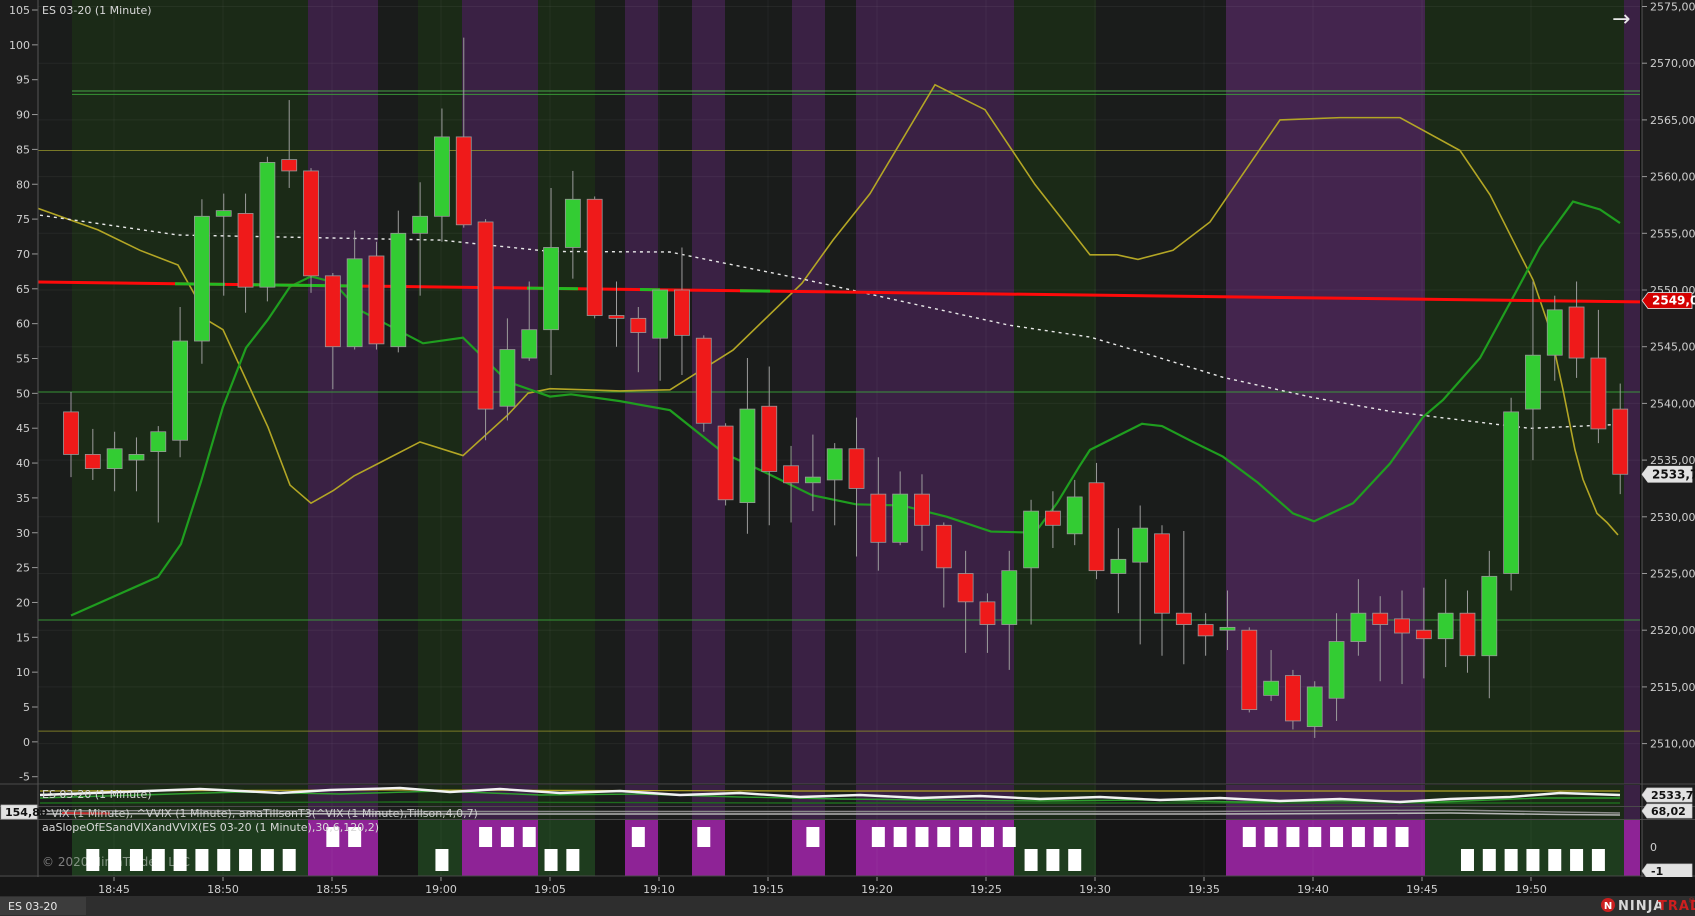 The height and width of the screenshot is (916, 1695). I want to click on panel4-zero-label: 0, so click(1653, 847).